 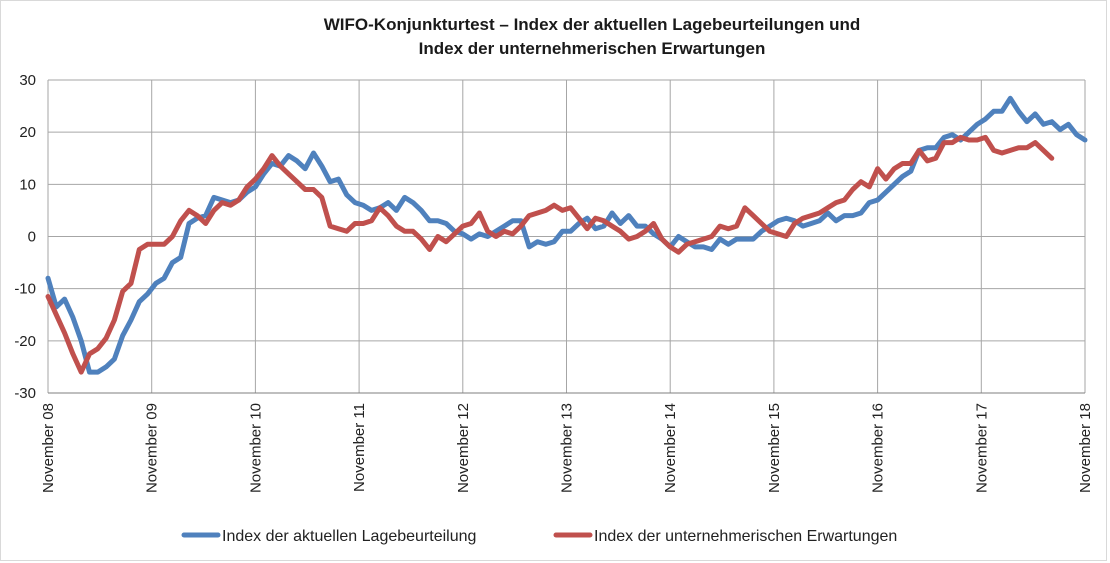 What do you see at coordinates (255, 448) in the screenshot?
I see `x-tick-label: November 10` at bounding box center [255, 448].